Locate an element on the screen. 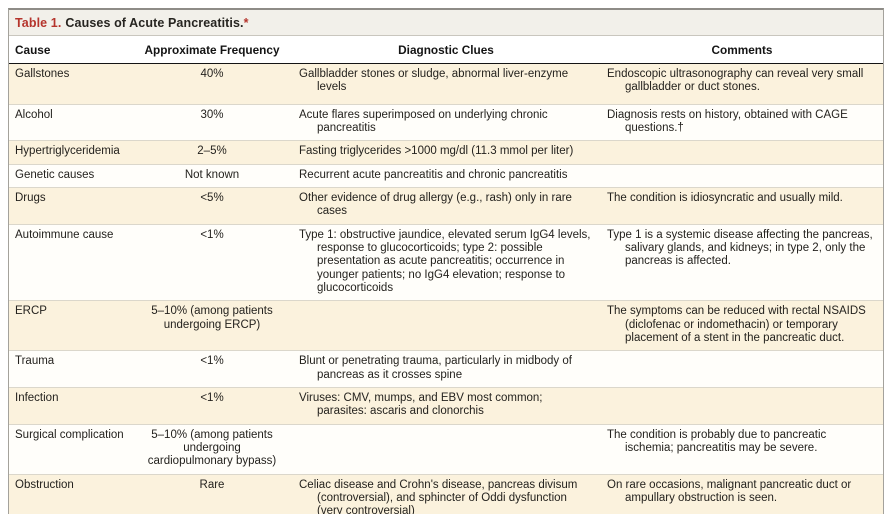  cell-cause: Infection is located at coordinates (37, 397).